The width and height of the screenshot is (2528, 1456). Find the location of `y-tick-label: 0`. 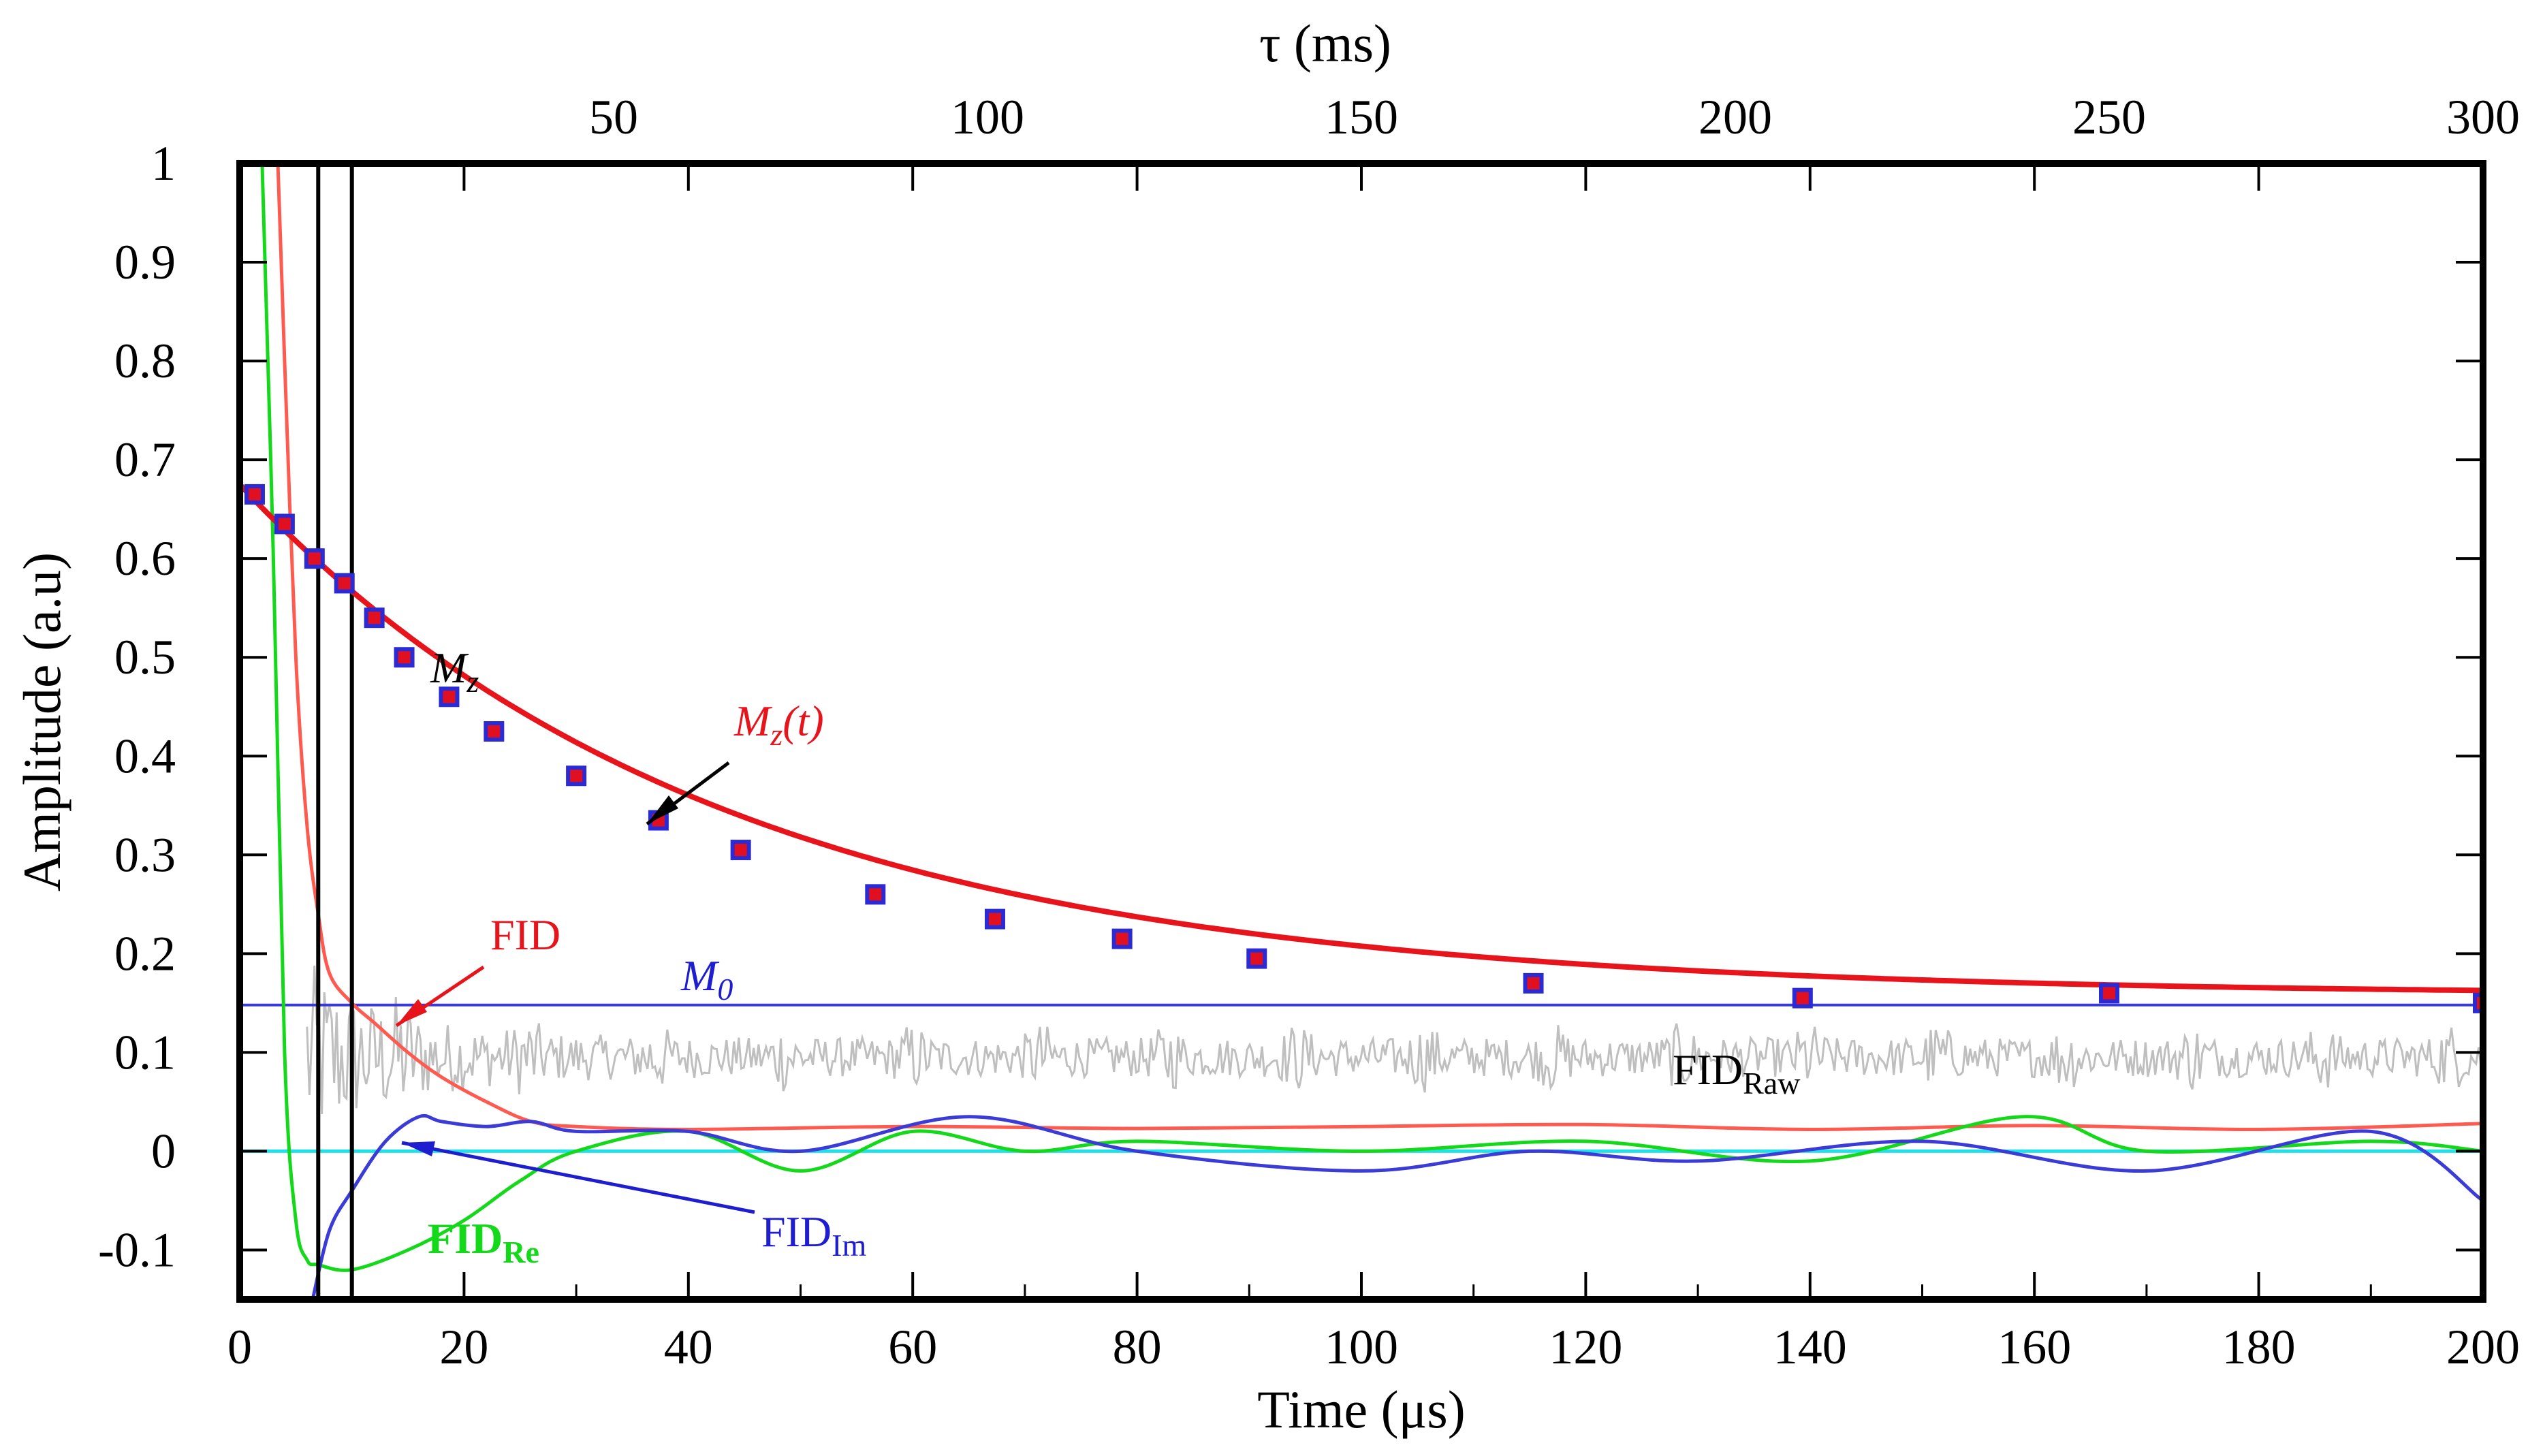

y-tick-label: 0 is located at coordinates (163, 1151).